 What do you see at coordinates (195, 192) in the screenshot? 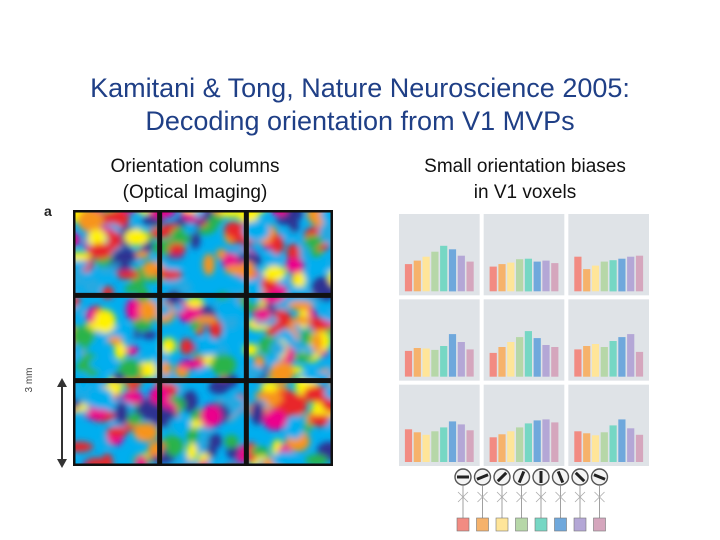
I see `caption-left-line-2: (Optical Imaging)` at bounding box center [195, 192].